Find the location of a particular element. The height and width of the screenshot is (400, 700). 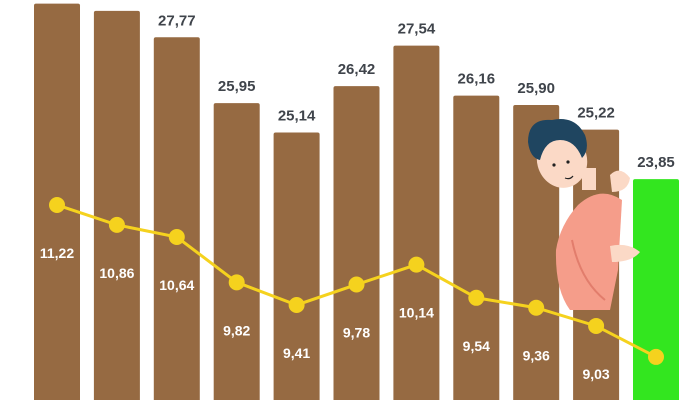

person-peeking-icon is located at coordinates (584, 214).